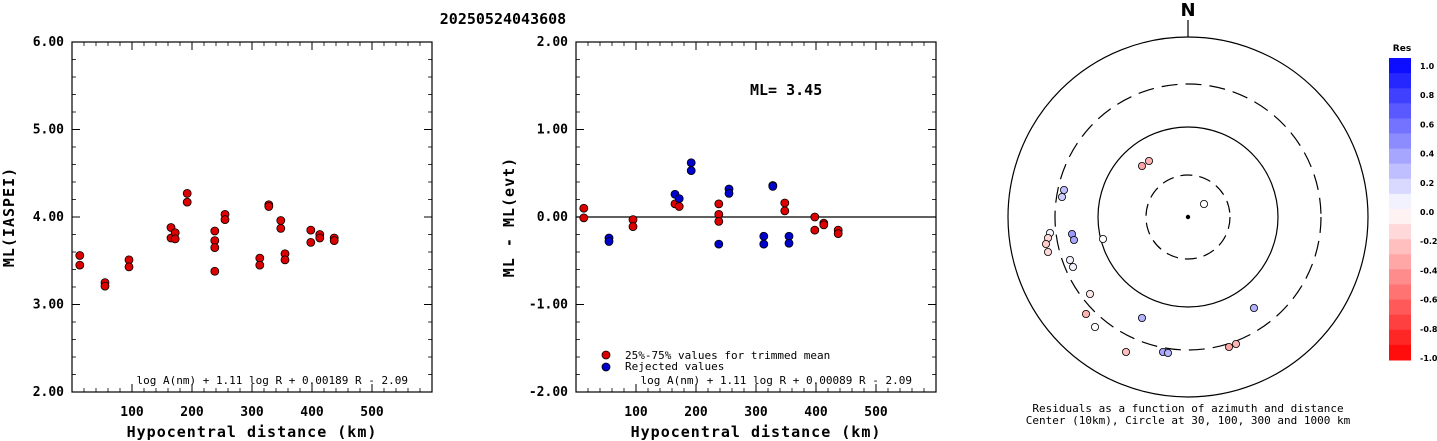 This screenshot has height=441, width=1437. Describe the element at coordinates (1427, 66) in the screenshot. I see `colorbar-tick-label: 1.0` at that location.